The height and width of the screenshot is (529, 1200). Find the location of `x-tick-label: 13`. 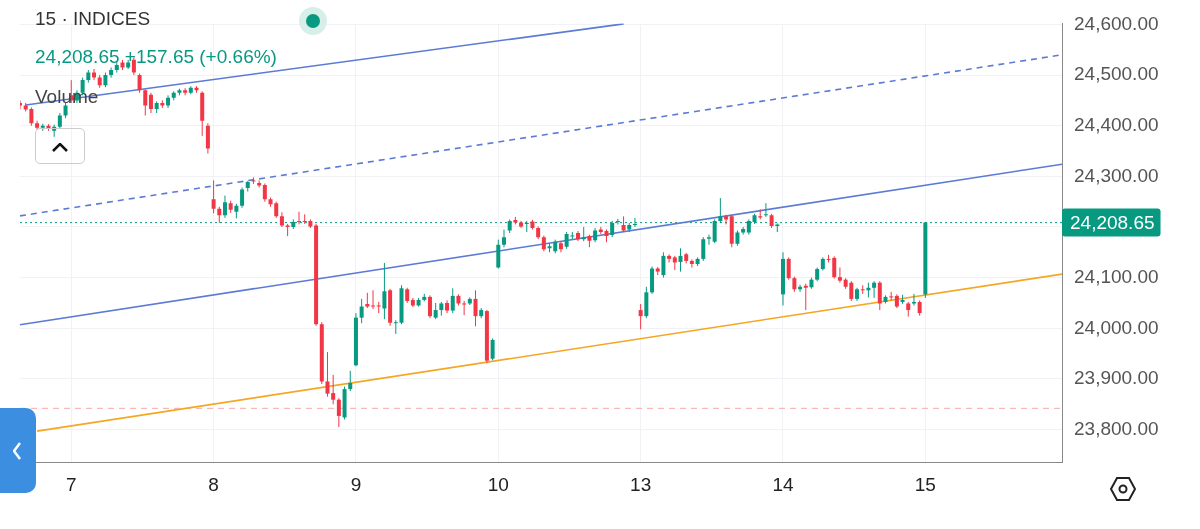

x-tick-label: 13 is located at coordinates (641, 484).